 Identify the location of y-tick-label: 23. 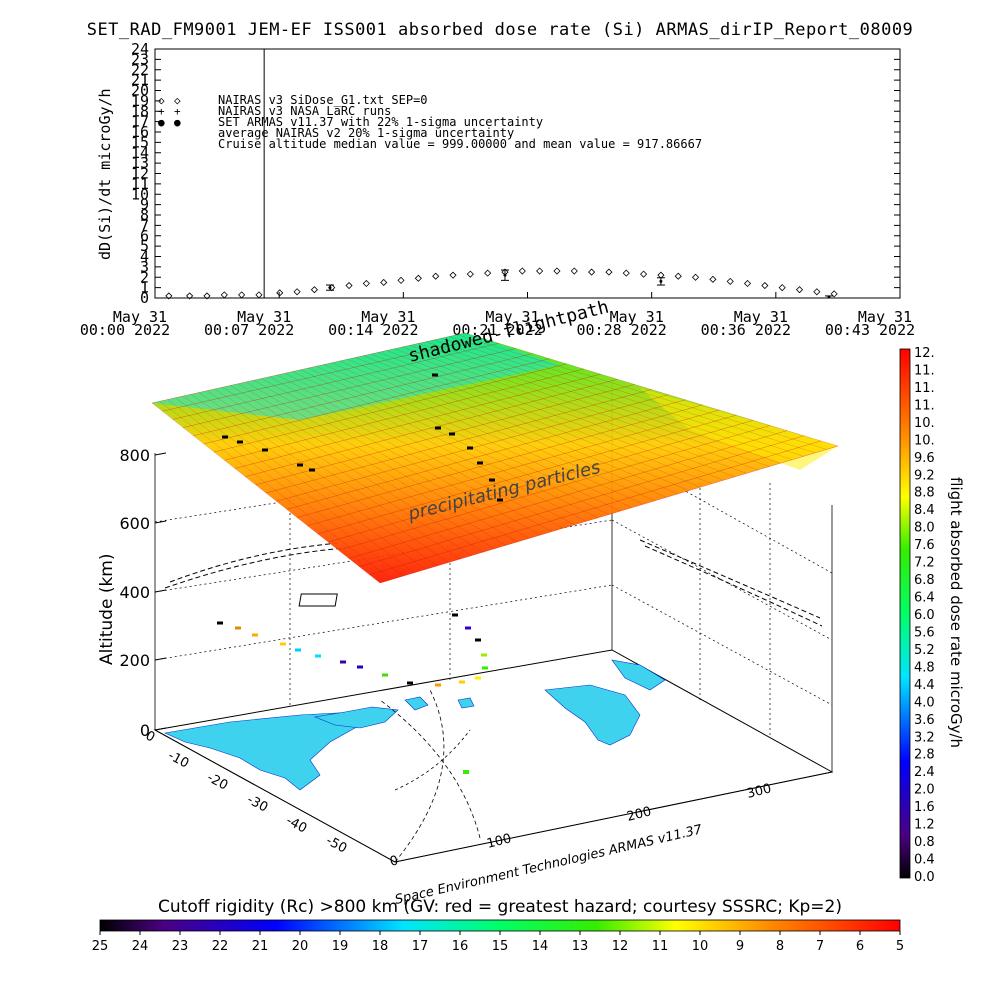
(140, 59).